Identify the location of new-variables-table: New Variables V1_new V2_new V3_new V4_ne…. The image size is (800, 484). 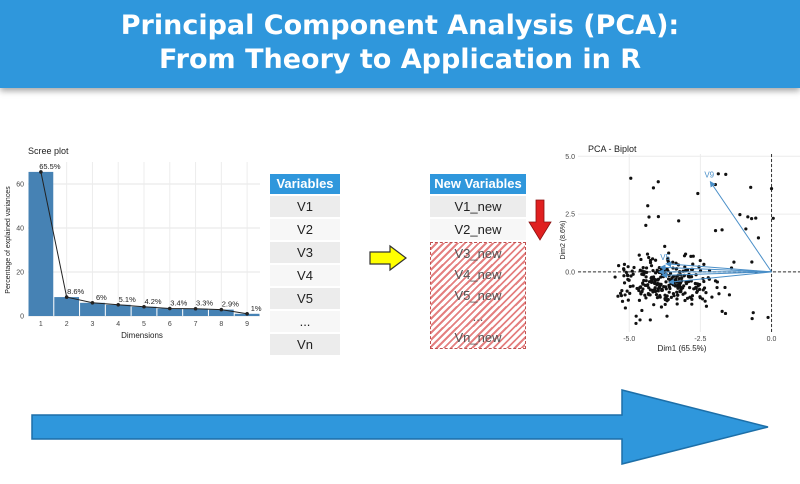
(478, 261).